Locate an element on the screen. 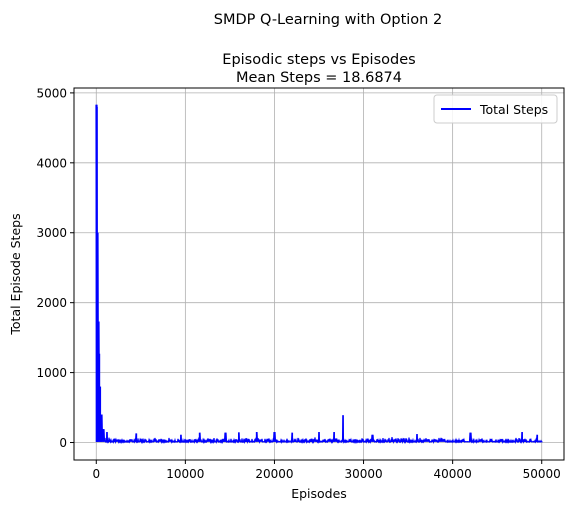  legend-box is located at coordinates (495, 109).